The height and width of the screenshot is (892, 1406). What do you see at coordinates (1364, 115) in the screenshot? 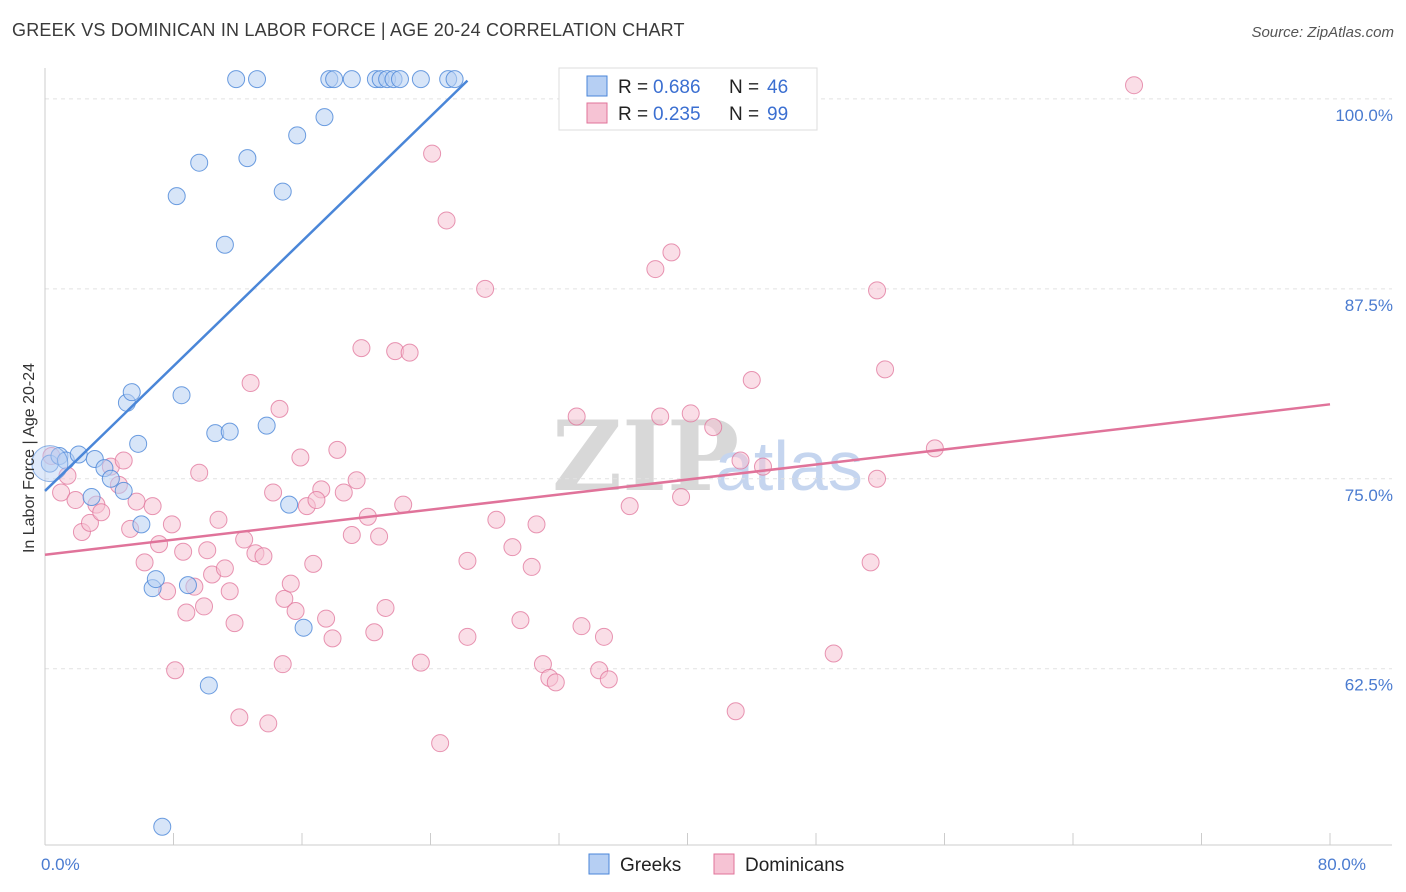
I see `y-tick-label: 100.0%` at bounding box center [1364, 115].